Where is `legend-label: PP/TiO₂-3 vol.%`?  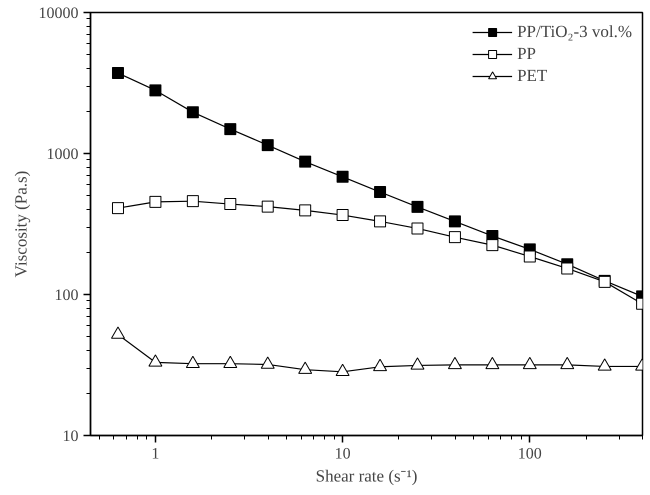 legend-label: PP/TiO₂-3 vol.% is located at coordinates (574, 32).